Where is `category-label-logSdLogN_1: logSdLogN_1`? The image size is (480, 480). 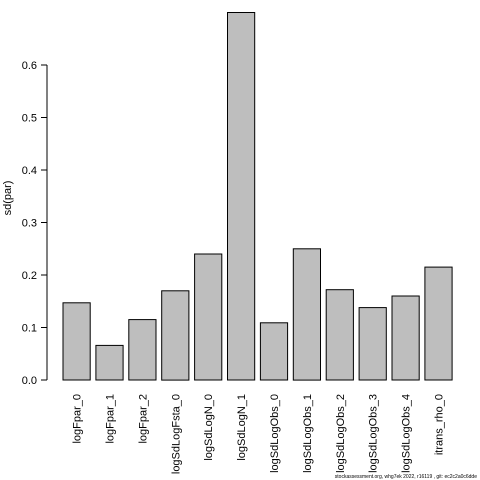
category-label-logSdLogN_1: logSdLogN_1 is located at coordinates (242, 427).